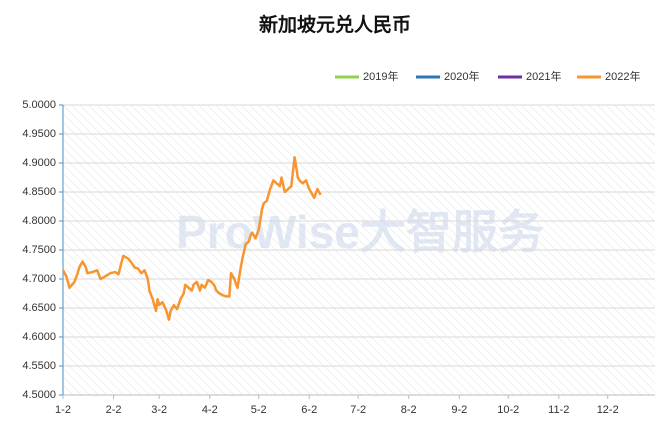 The width and height of the screenshot is (671, 448). I want to click on x-tick-label: 10-2, so click(508, 410).